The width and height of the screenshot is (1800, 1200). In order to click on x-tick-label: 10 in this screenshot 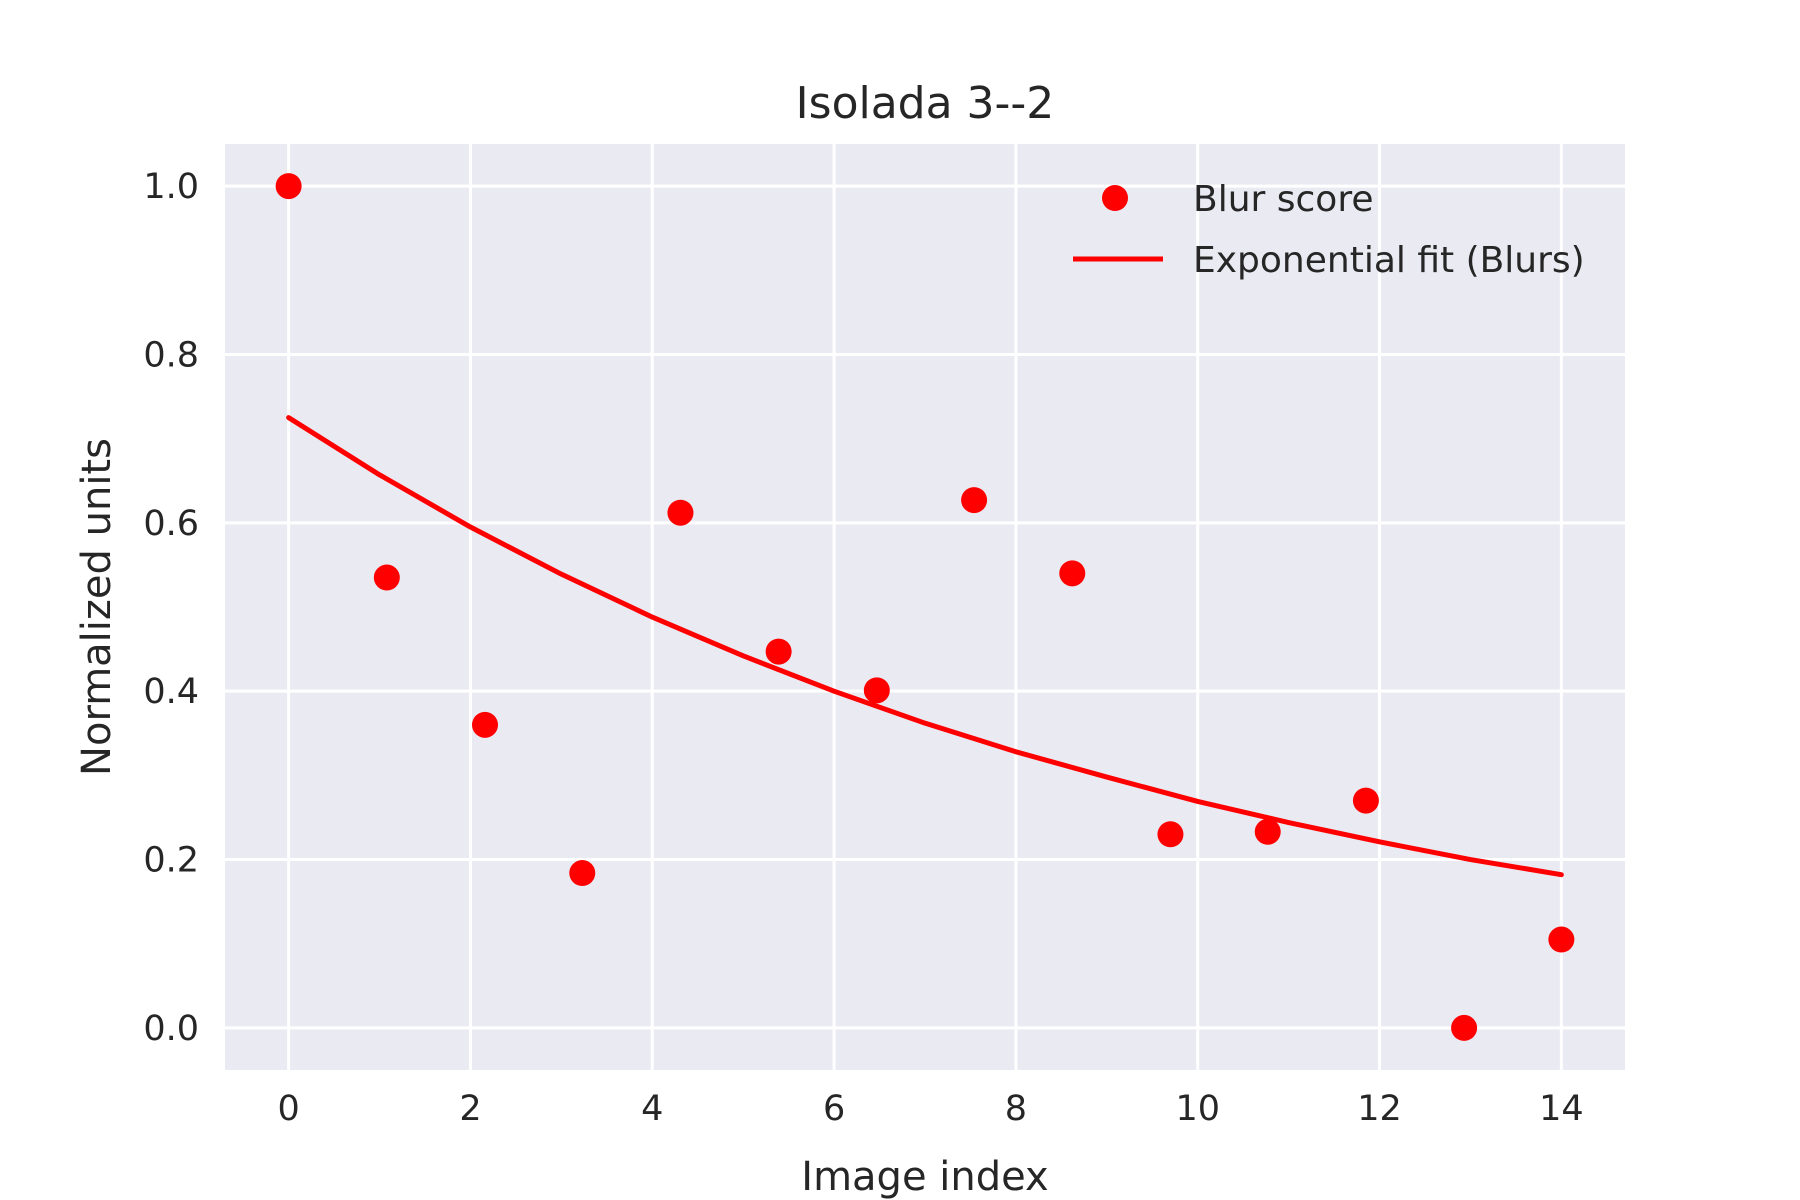, I will do `click(1197, 1109)`.